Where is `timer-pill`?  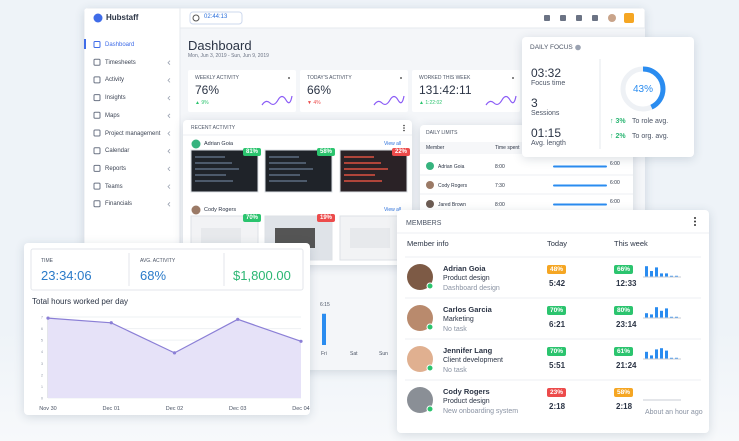 timer-pill is located at coordinates (216, 18).